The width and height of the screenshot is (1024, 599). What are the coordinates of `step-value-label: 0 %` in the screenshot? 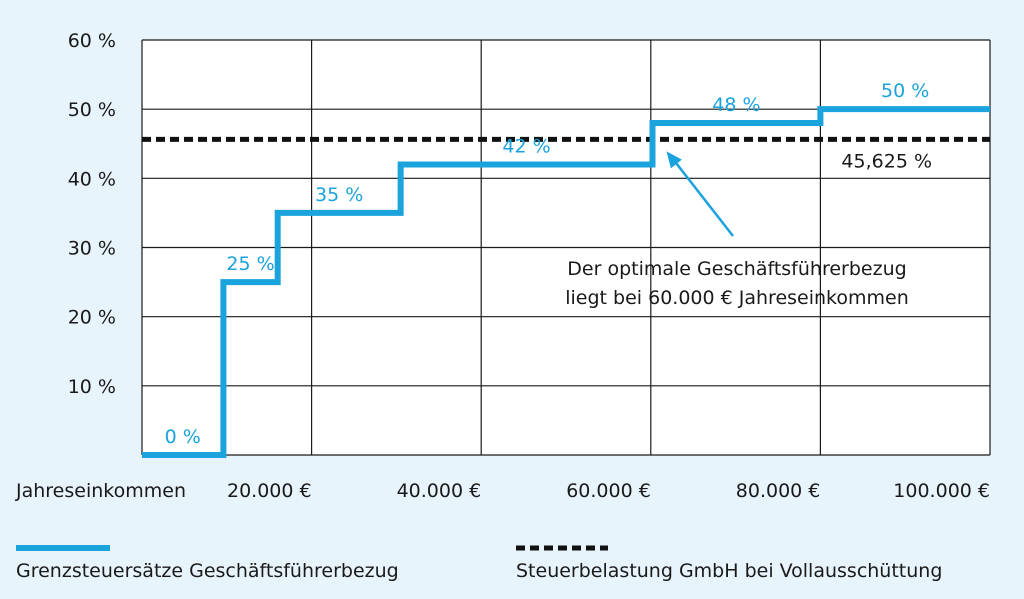 It's located at (183, 437).